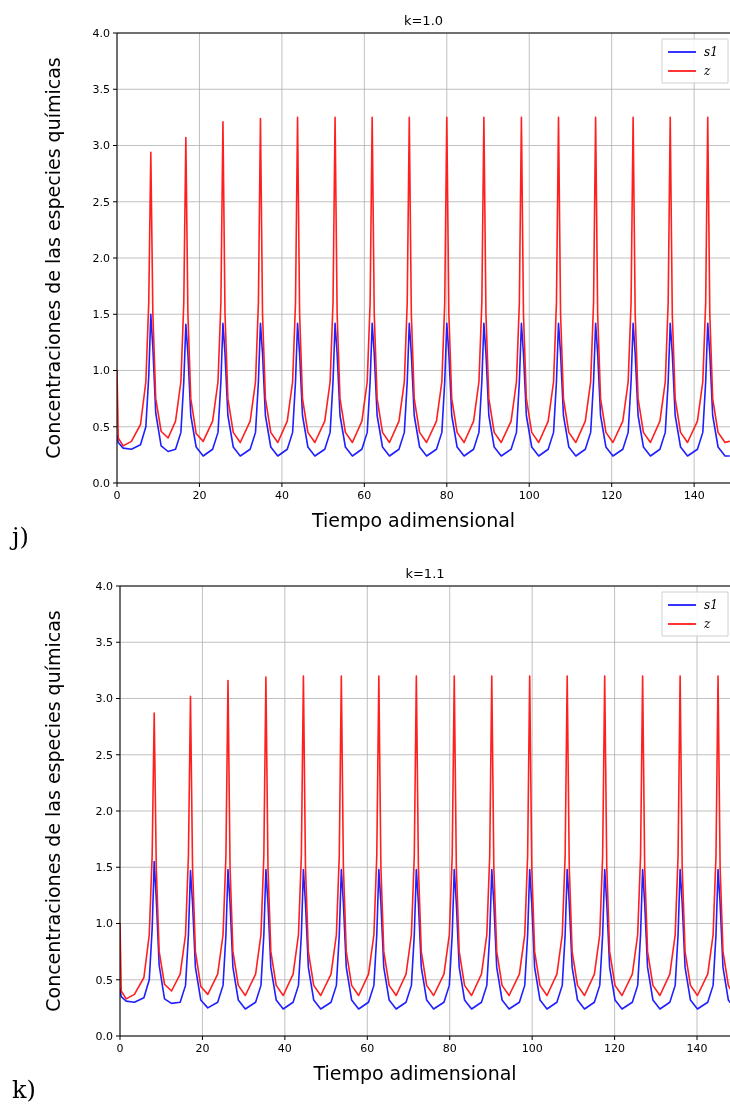 The width and height of the screenshot is (730, 1104). What do you see at coordinates (423, 20) in the screenshot?
I see `chart-title: k=1.0` at bounding box center [423, 20].